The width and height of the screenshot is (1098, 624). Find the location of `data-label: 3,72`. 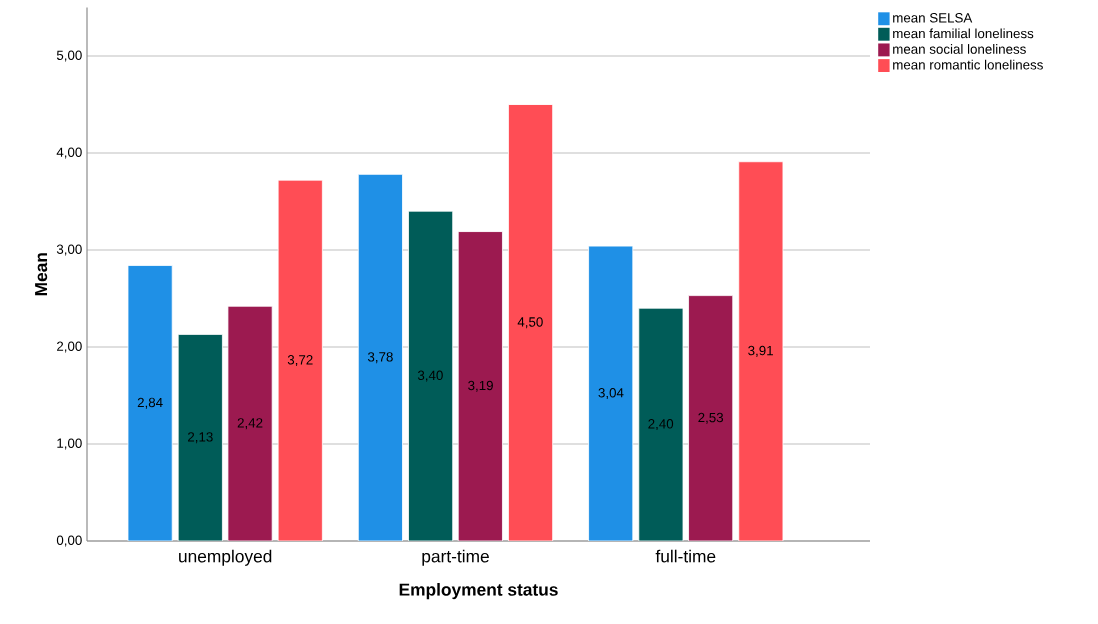

data-label: 3,72 is located at coordinates (300, 361).